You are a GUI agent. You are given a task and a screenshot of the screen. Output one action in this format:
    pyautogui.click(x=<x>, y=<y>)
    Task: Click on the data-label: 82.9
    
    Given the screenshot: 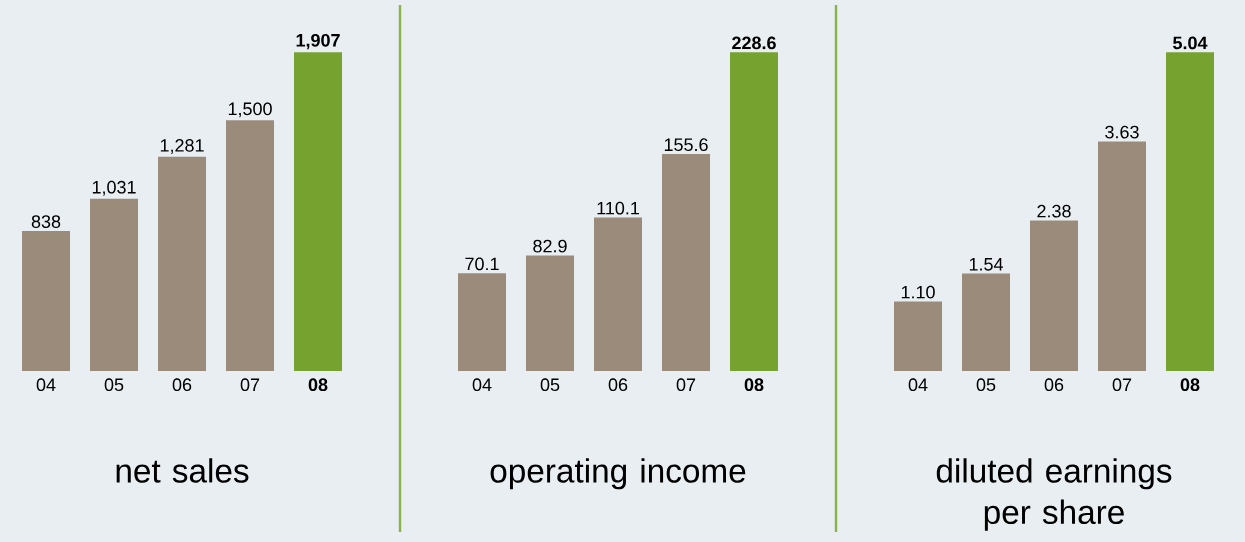 What is the action you would take?
    pyautogui.click(x=550, y=246)
    